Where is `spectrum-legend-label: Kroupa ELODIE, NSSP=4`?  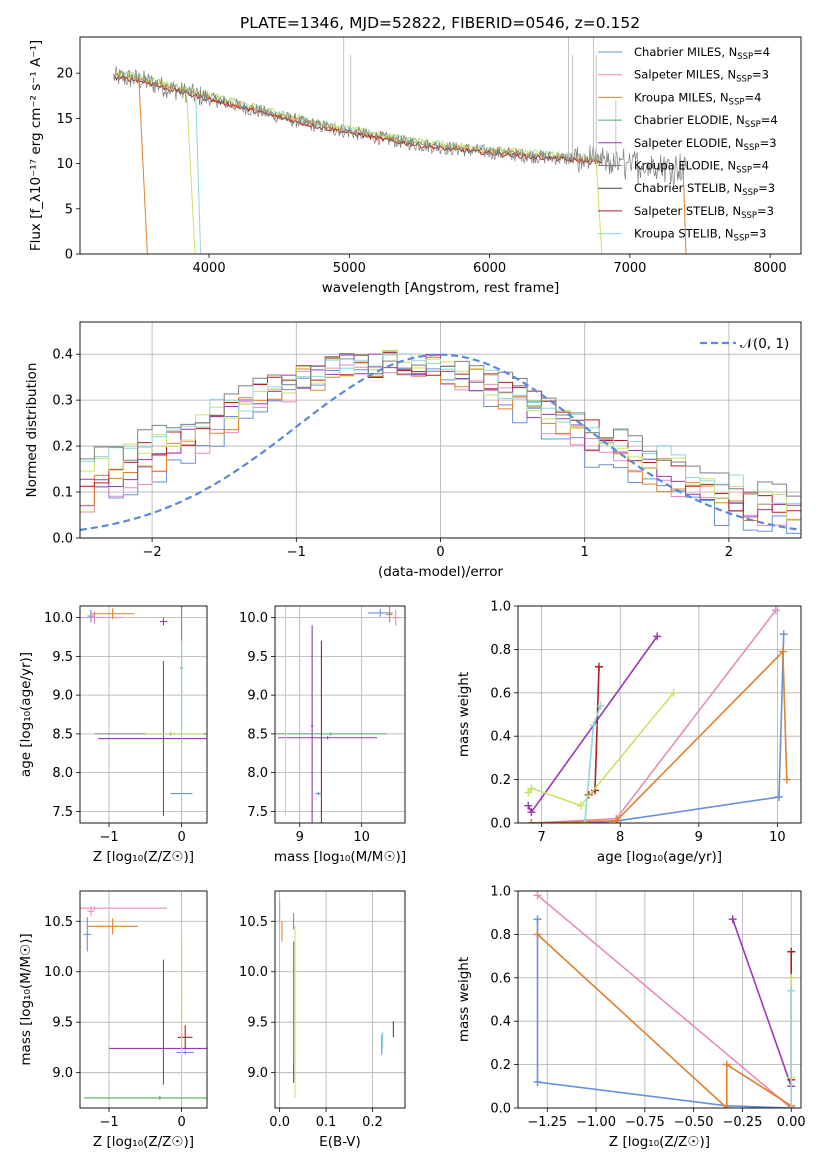 spectrum-legend-label: Kroupa ELODIE, NSSP=4 is located at coordinates (701, 167).